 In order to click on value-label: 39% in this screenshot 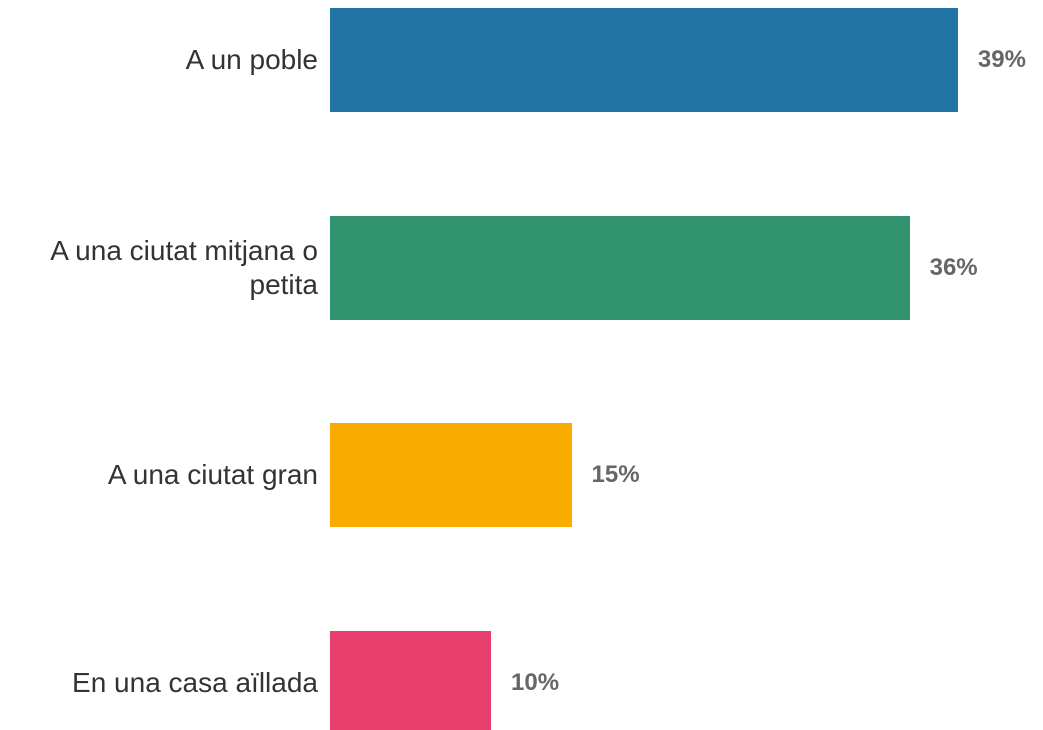, I will do `click(1001, 59)`.